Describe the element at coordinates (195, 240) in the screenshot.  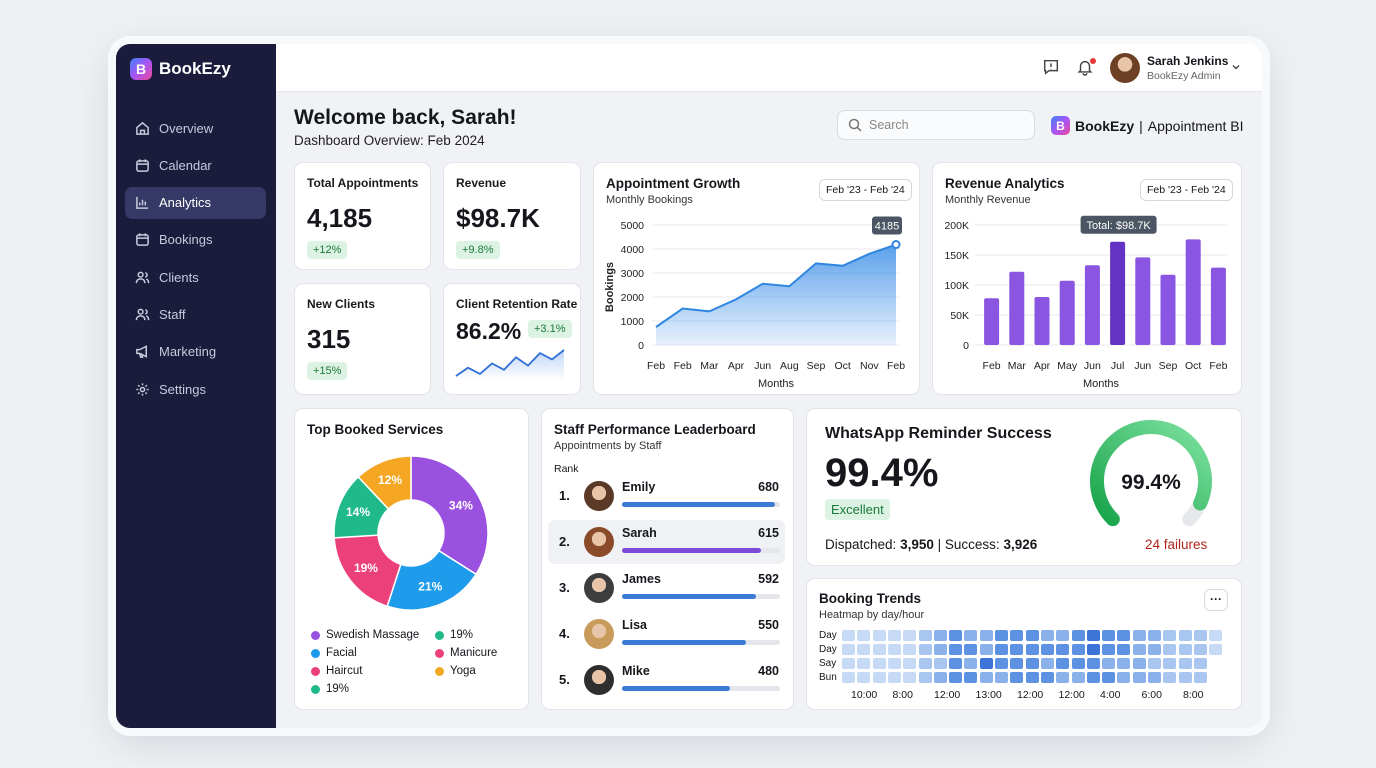
I see `sidebar-item-bookings: Bookings` at that location.